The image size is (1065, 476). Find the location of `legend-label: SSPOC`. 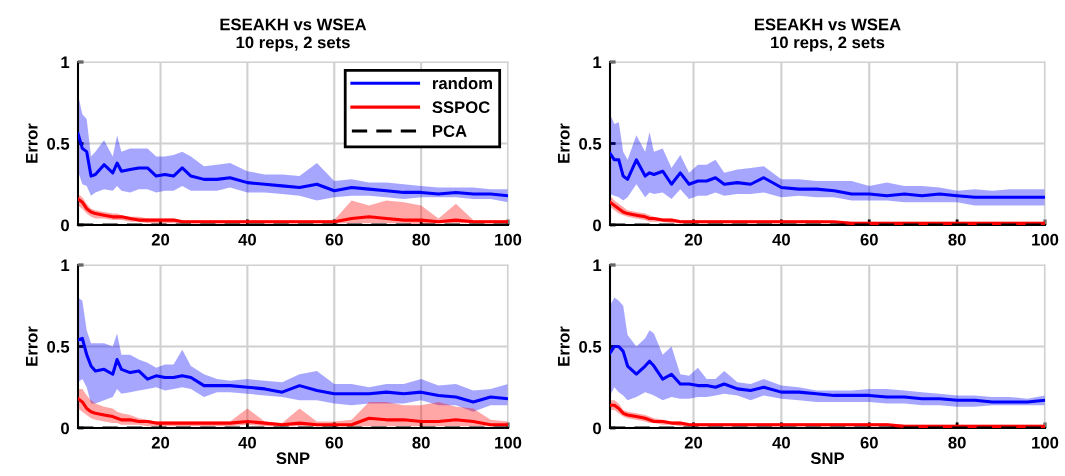

legend-label: SSPOC is located at coordinates (461, 107).